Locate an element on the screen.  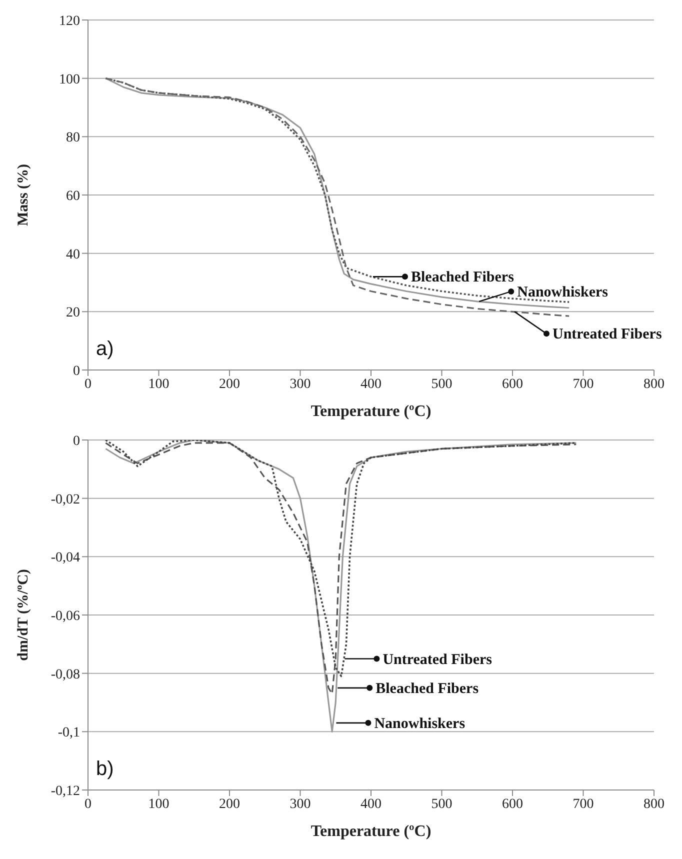
y-axis-title: dm/dT (%/ºC) is located at coordinates (23, 615).